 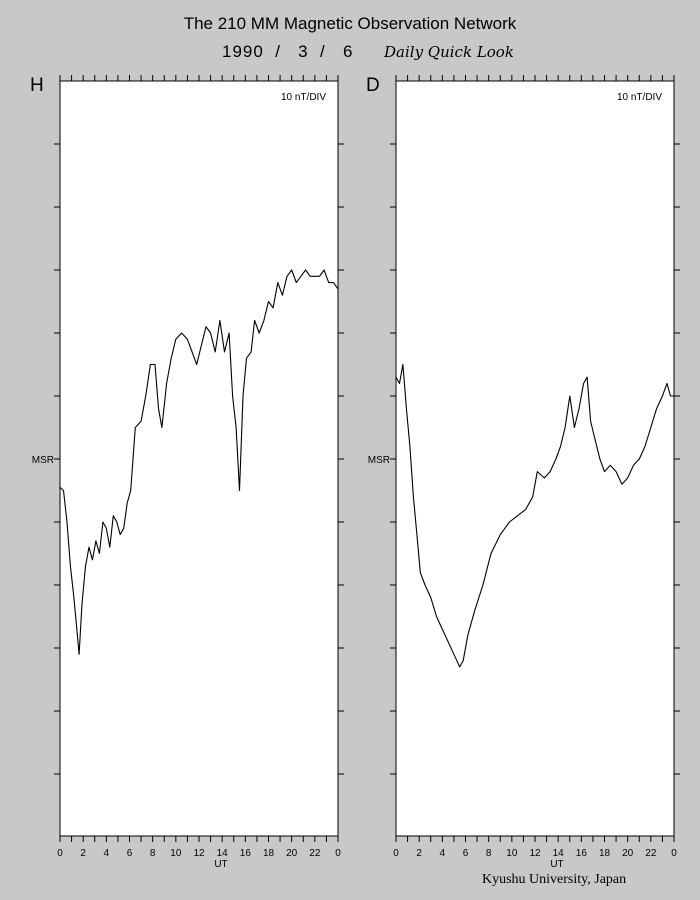 I want to click on panel-letter-h: H, so click(x=37, y=85).